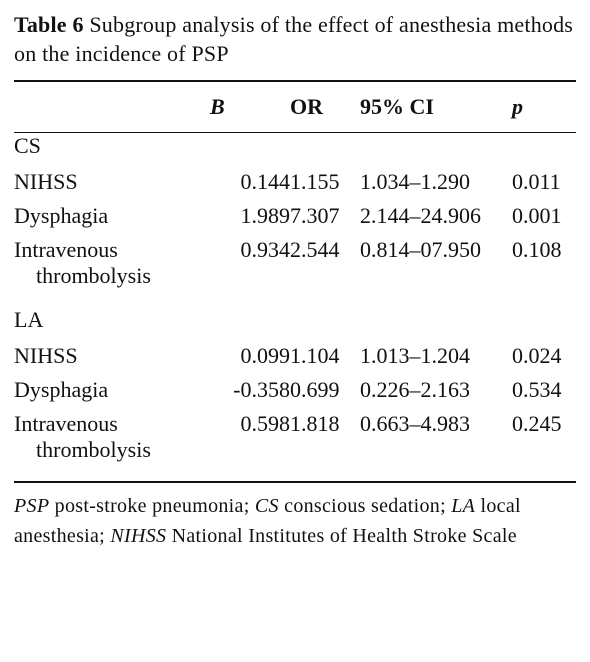  I want to click on bottom-rule, so click(295, 482).